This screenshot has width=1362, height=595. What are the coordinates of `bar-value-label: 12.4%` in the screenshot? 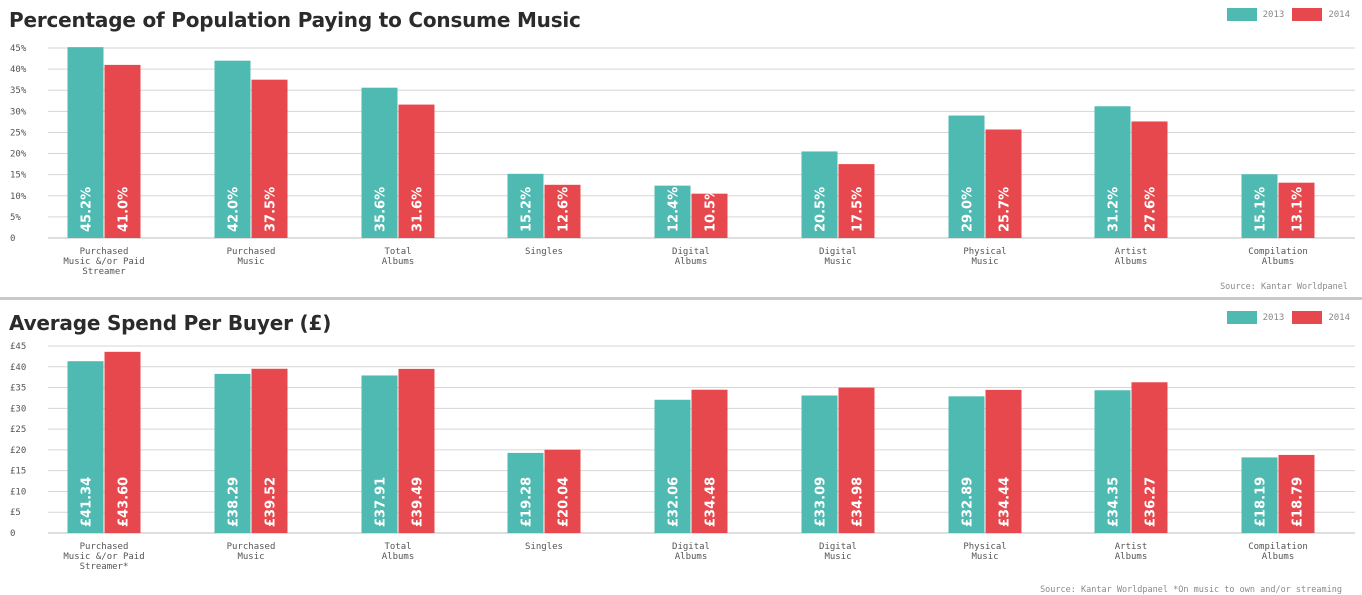 It's located at (674, 209).